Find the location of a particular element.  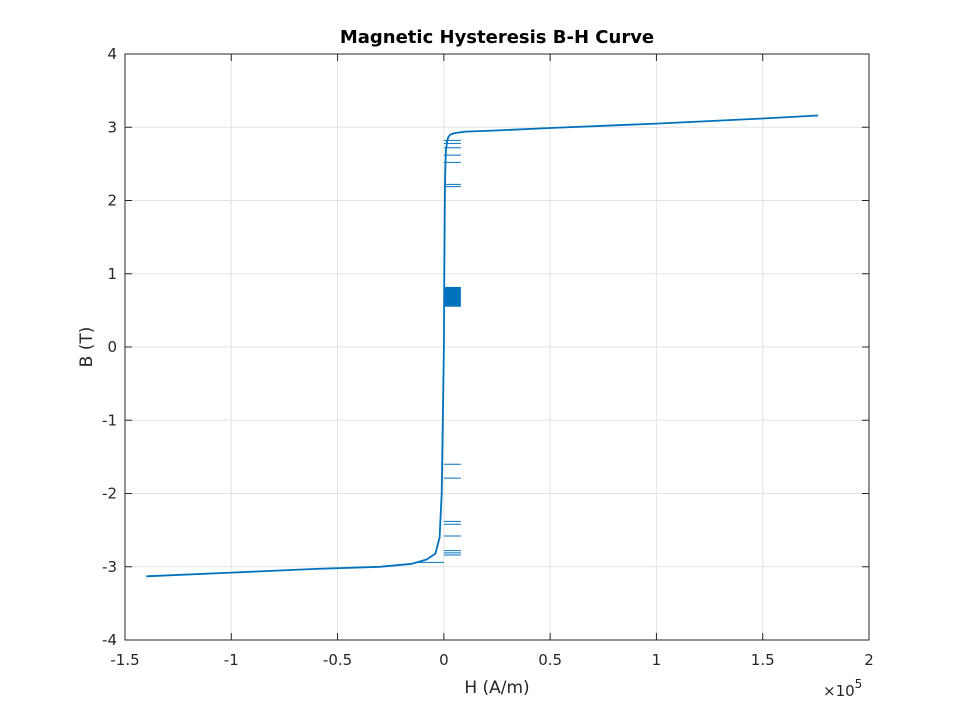

y-tick-label: 4 is located at coordinates (112, 54).